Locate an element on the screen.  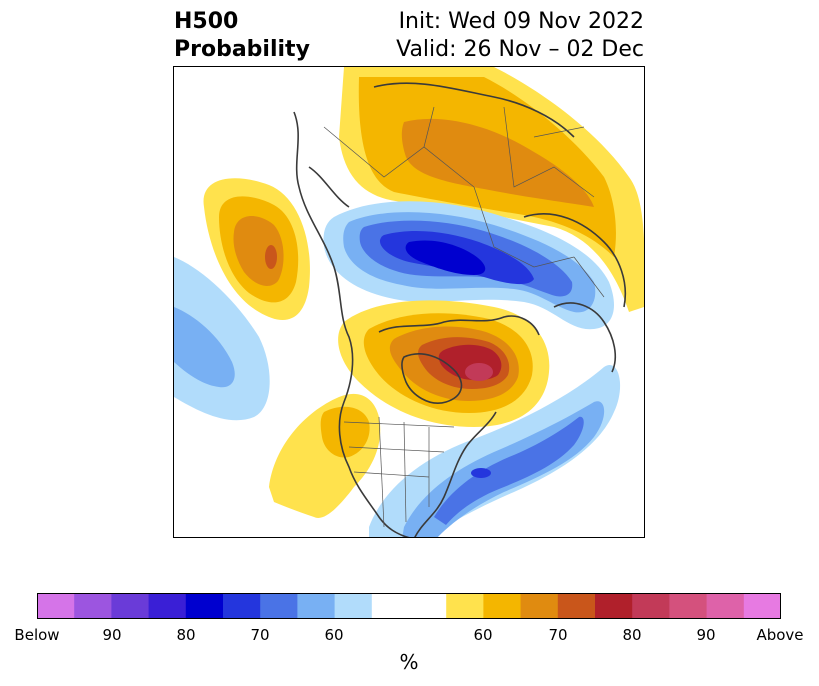
tick-label-above-60: 60 is located at coordinates (483, 635).